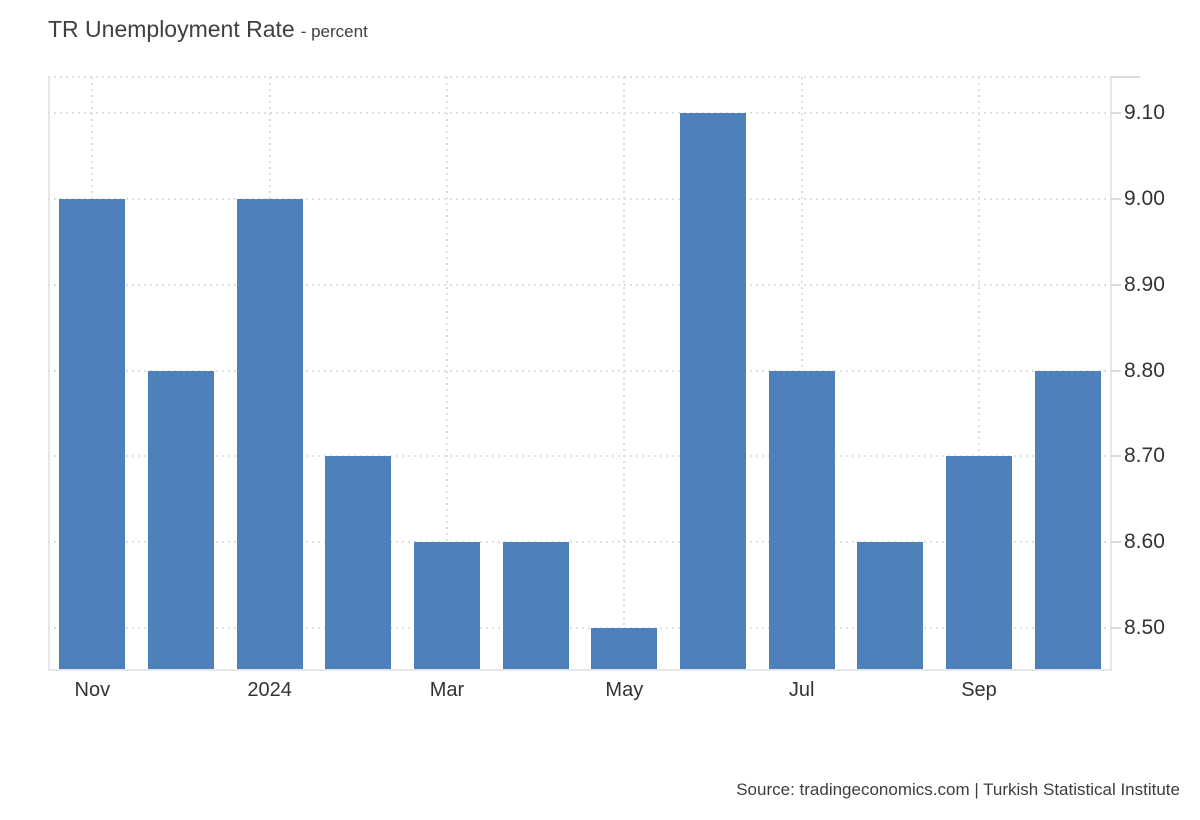 This screenshot has height=820, width=1200. I want to click on plot-left-border, so click(49, 374).